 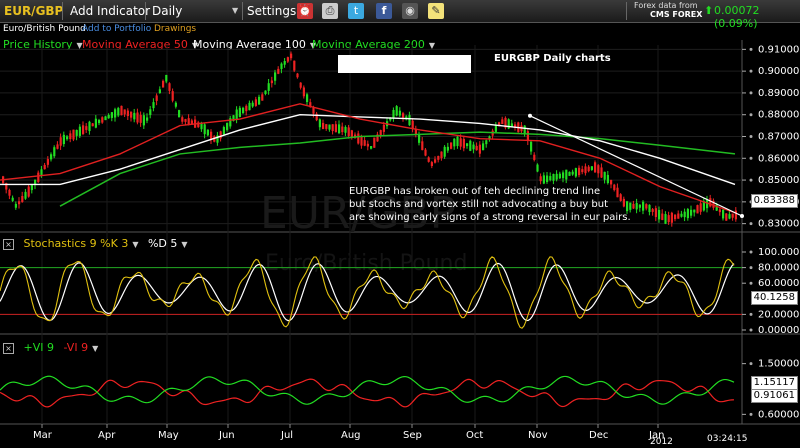 What do you see at coordinates (235, 10) in the screenshot?
I see `chevron-down-icon: ▼` at bounding box center [235, 10].